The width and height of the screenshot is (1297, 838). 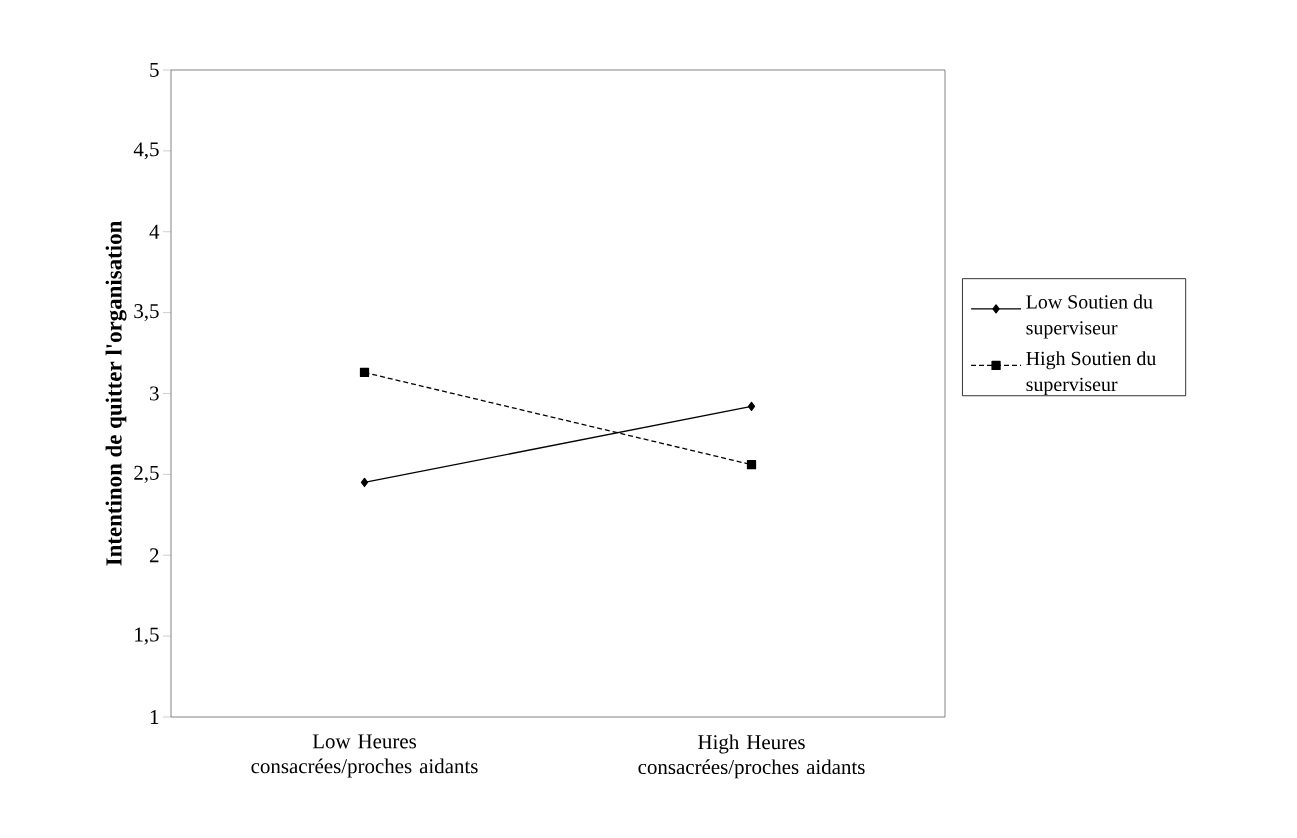 What do you see at coordinates (154, 717) in the screenshot?
I see `y-tick-label: 1` at bounding box center [154, 717].